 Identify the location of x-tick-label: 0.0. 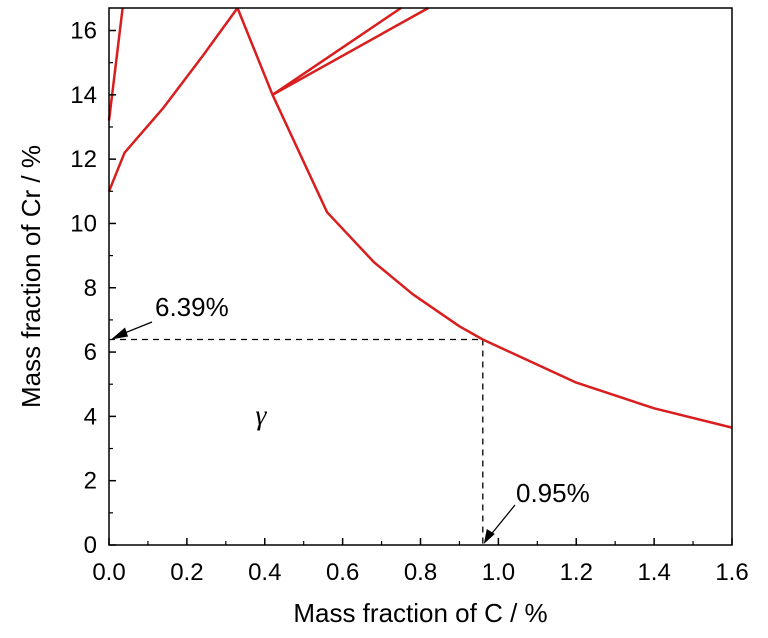
(108, 572).